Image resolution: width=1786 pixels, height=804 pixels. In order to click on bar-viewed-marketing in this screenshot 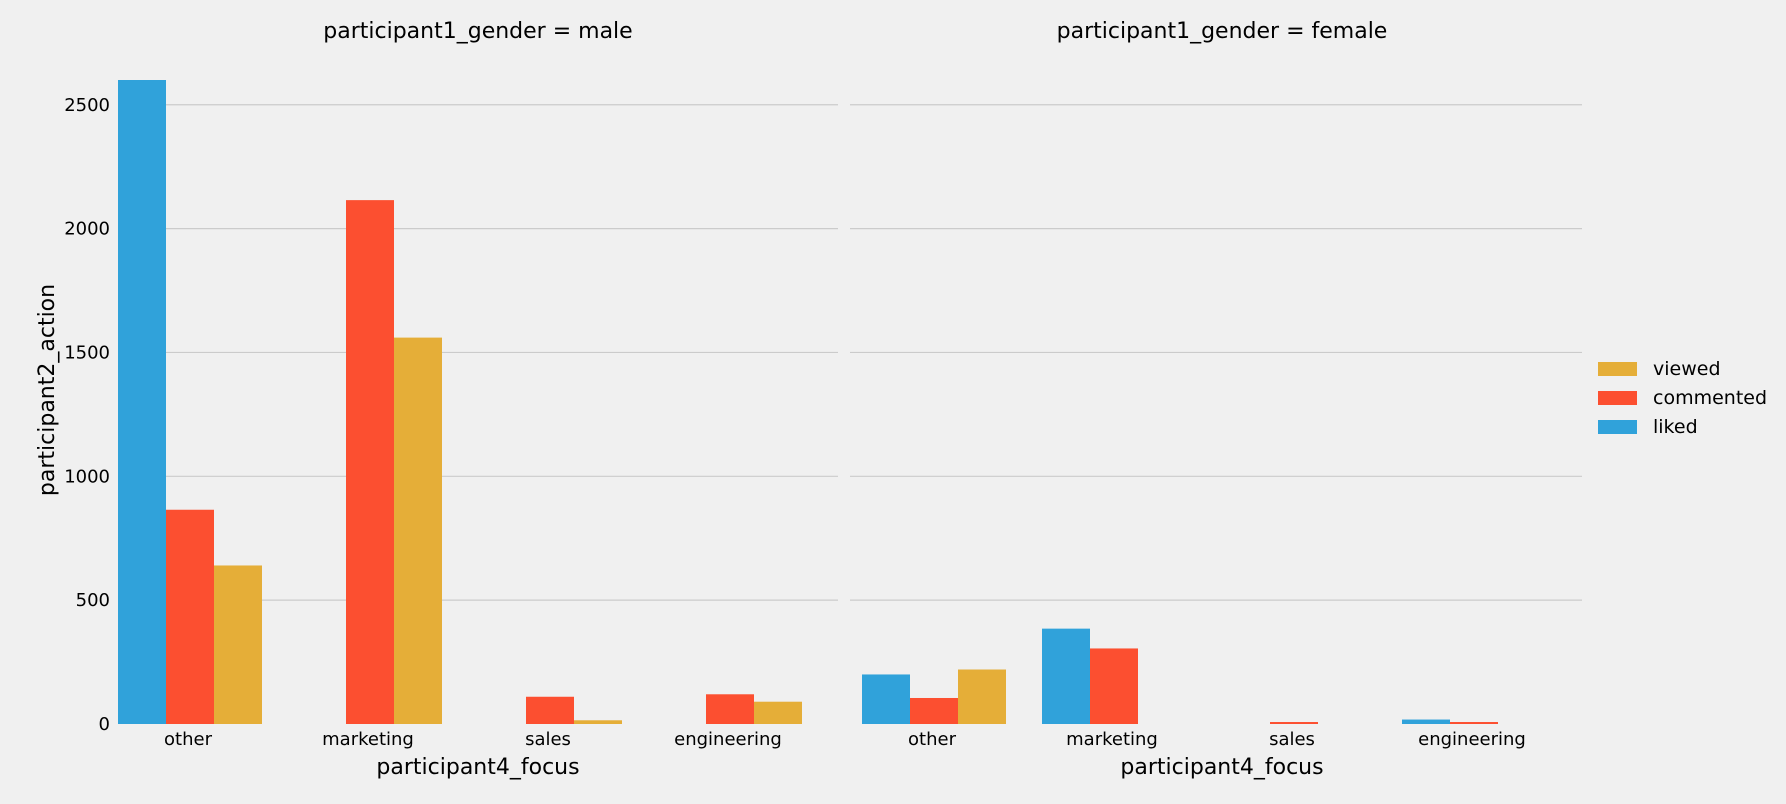, I will do `click(418, 530)`.